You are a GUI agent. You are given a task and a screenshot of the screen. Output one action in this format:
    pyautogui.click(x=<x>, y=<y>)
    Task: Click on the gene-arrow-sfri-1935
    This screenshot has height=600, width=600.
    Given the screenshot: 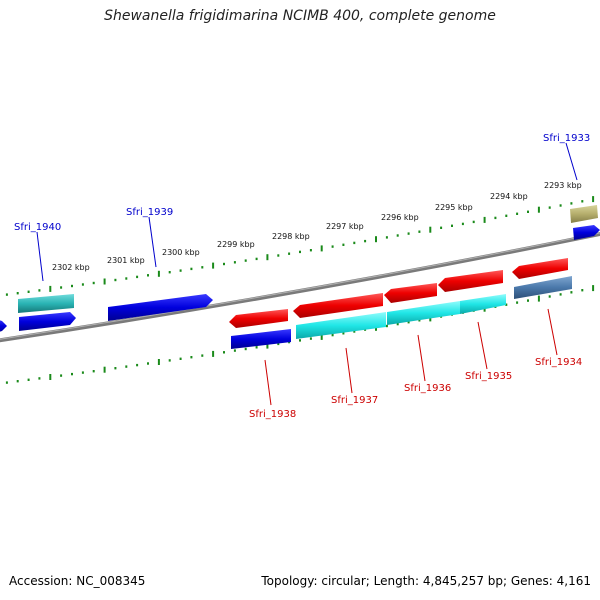 What is the action you would take?
    pyautogui.click(x=470, y=281)
    